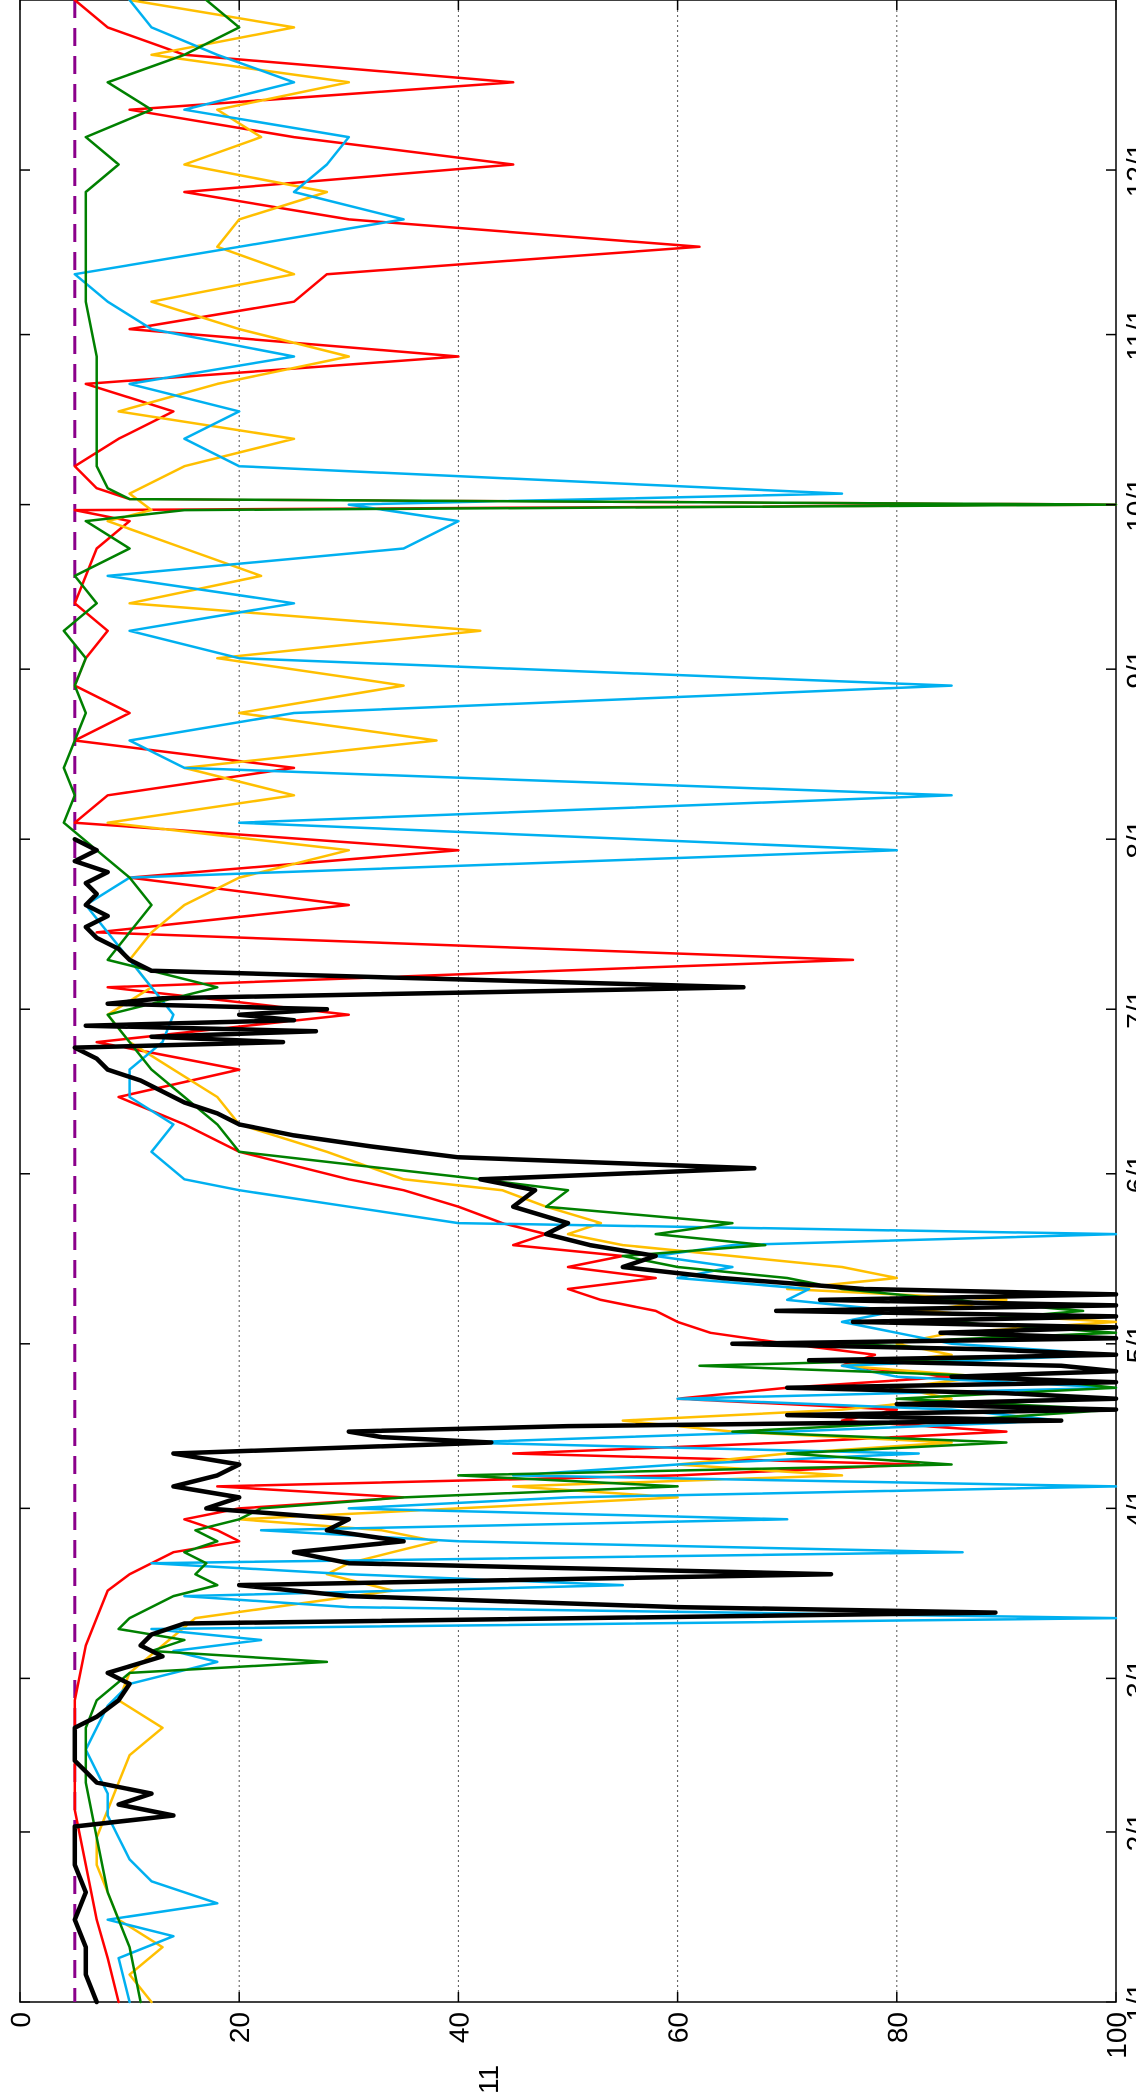 Image resolution: width=1136 pixels, height=2099 pixels. What do you see at coordinates (1128, 334) in the screenshot?
I see `x-tick-label: 11/1` at bounding box center [1128, 334].